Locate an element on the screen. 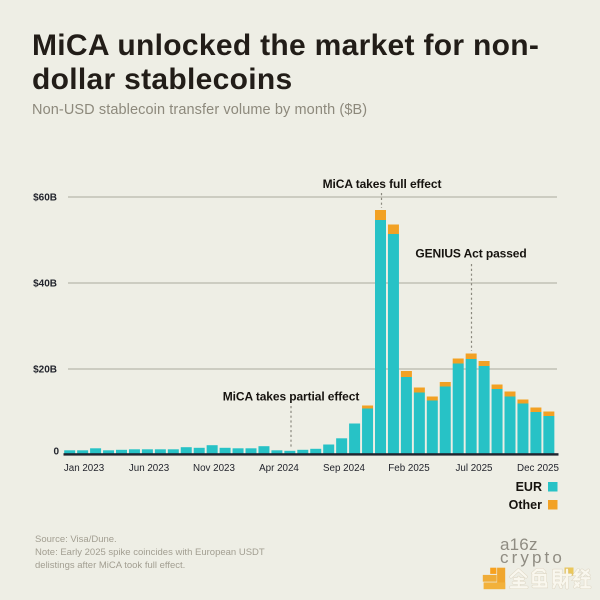 The width and height of the screenshot is (600, 600). svg-text: 0 is located at coordinates (56, 452).